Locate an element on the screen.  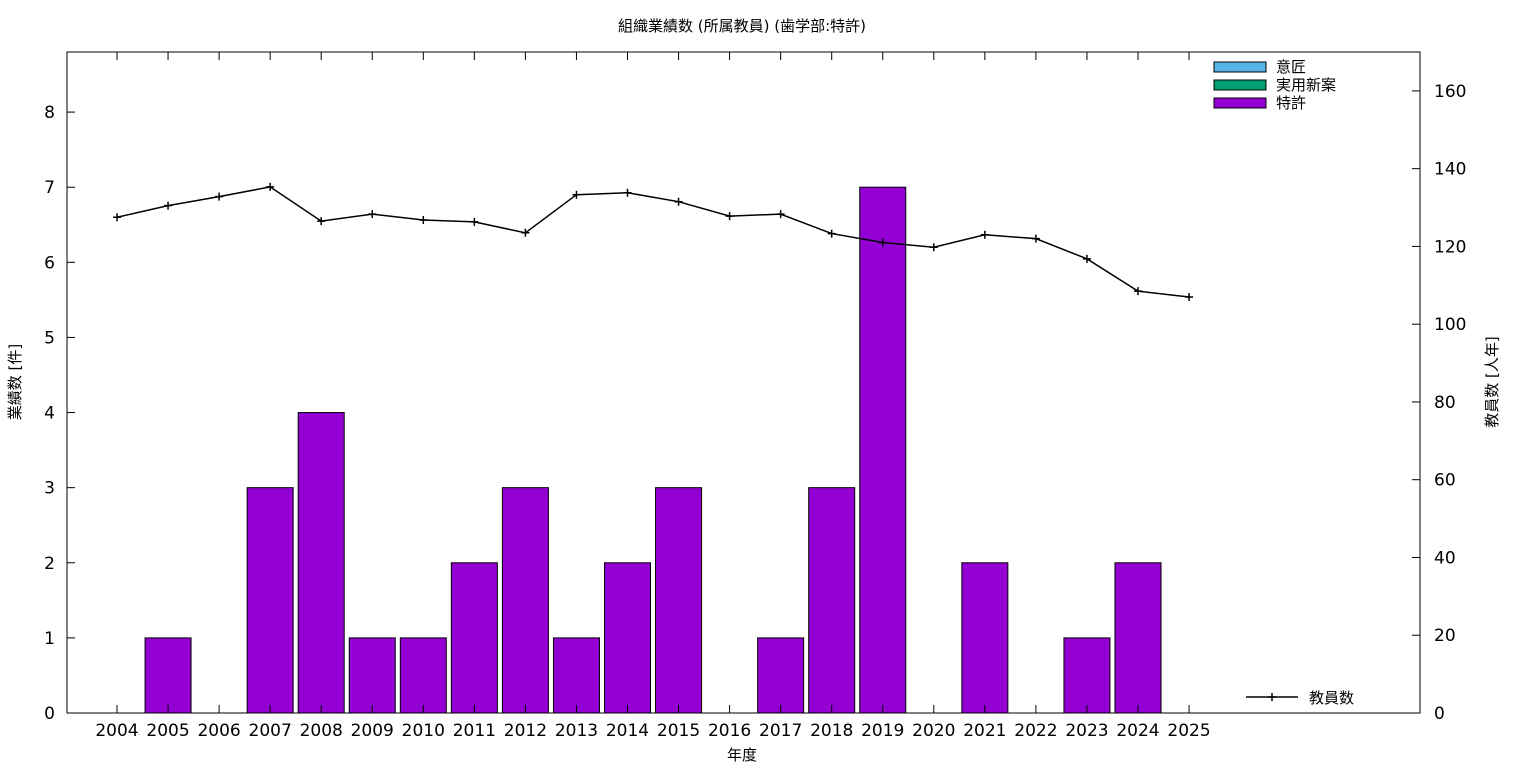
line-point-2016 is located at coordinates (729, 216).